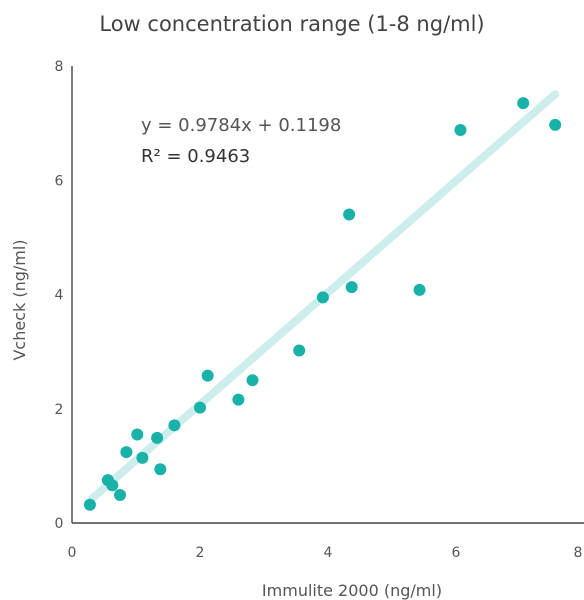 Image resolution: width=584 pixels, height=600 pixels. What do you see at coordinates (578, 553) in the screenshot?
I see `x-tick-label: 8` at bounding box center [578, 553].